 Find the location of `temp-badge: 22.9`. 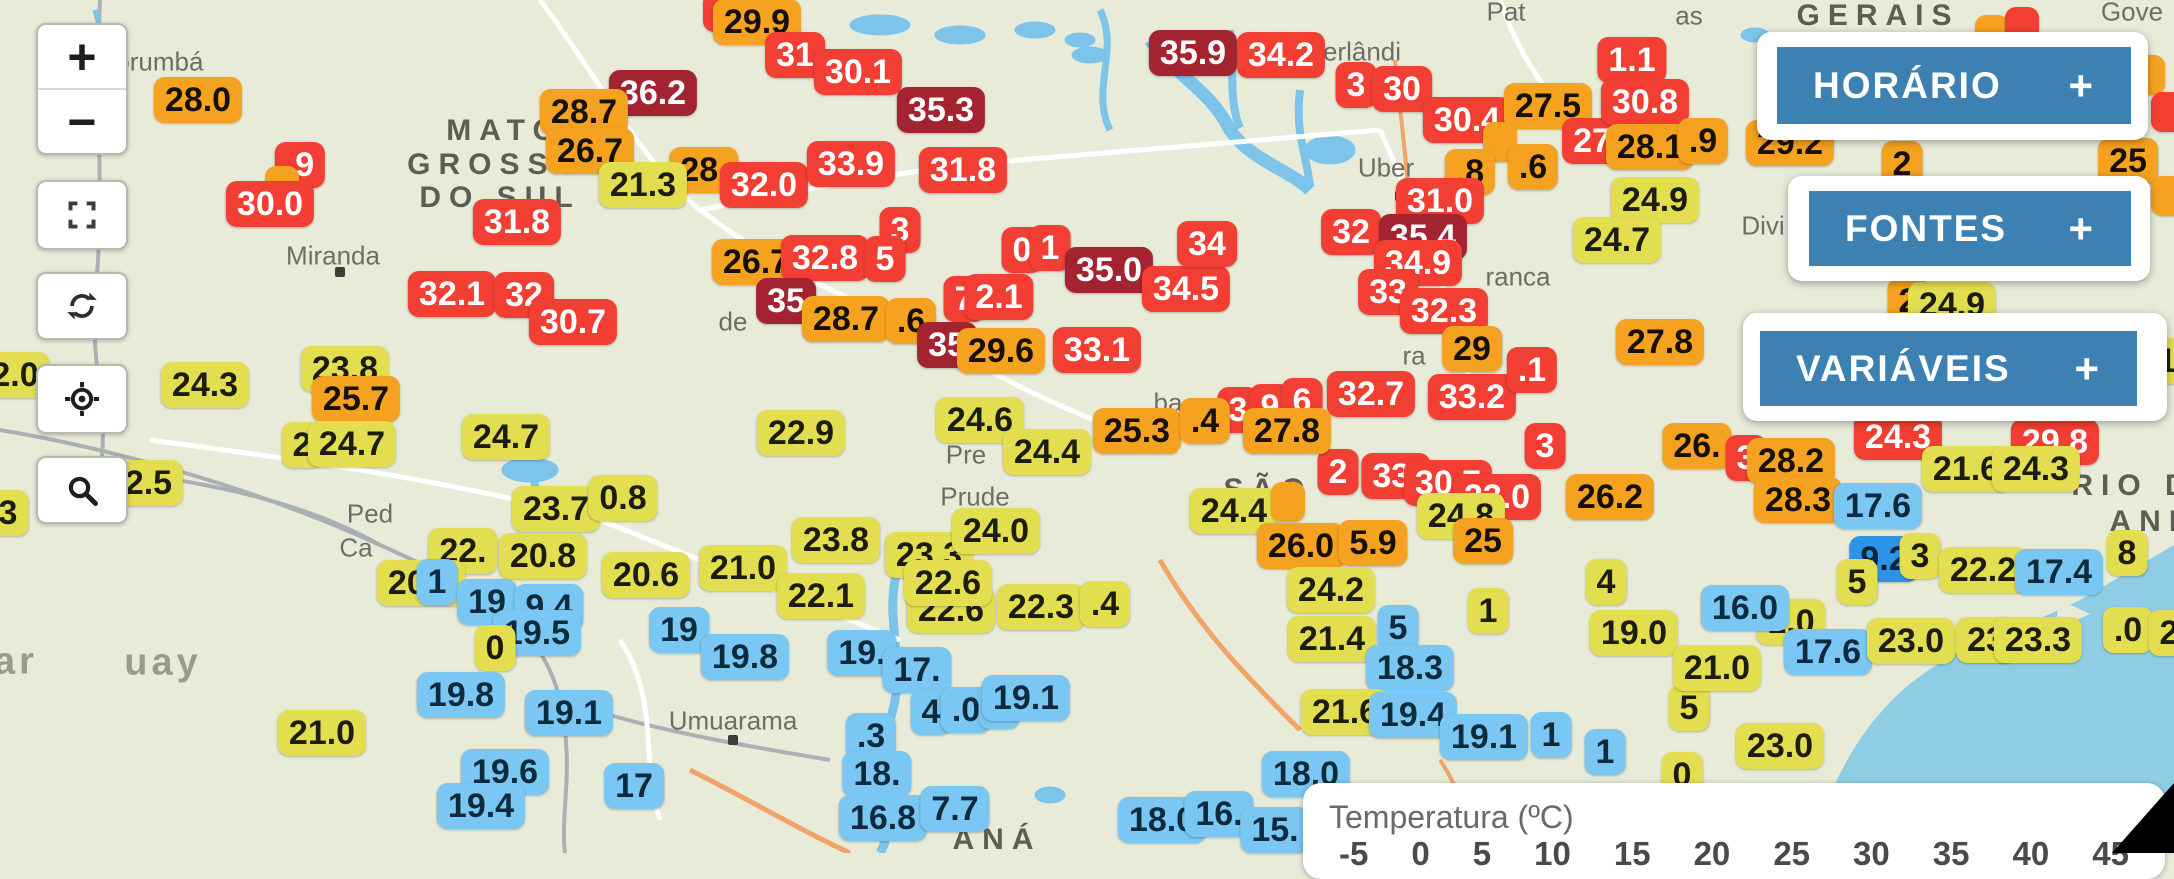

temp-badge: 22.9 is located at coordinates (801, 433).